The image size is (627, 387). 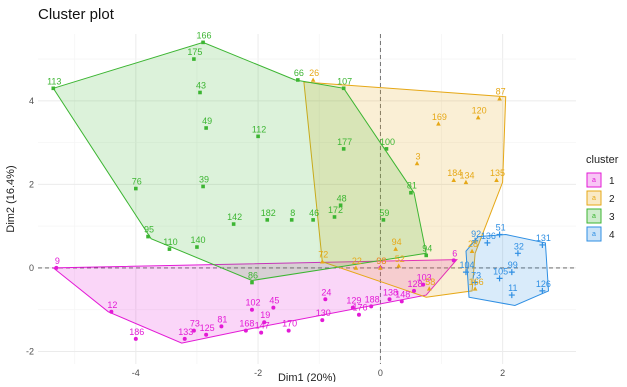 What do you see at coordinates (466, 175) in the screenshot?
I see `point-label: 134` at bounding box center [466, 175].